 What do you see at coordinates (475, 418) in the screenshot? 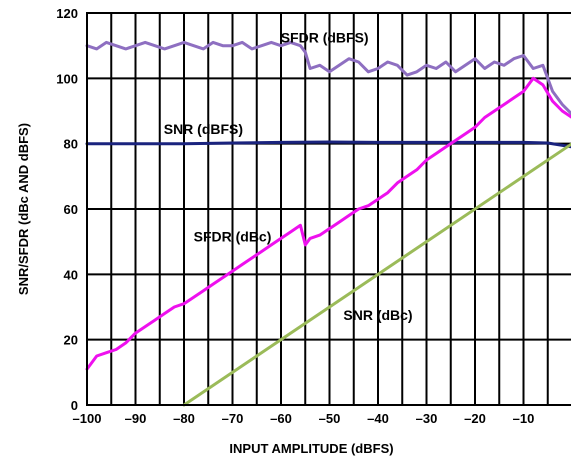
I see `x-tick-label: –20` at bounding box center [475, 418].